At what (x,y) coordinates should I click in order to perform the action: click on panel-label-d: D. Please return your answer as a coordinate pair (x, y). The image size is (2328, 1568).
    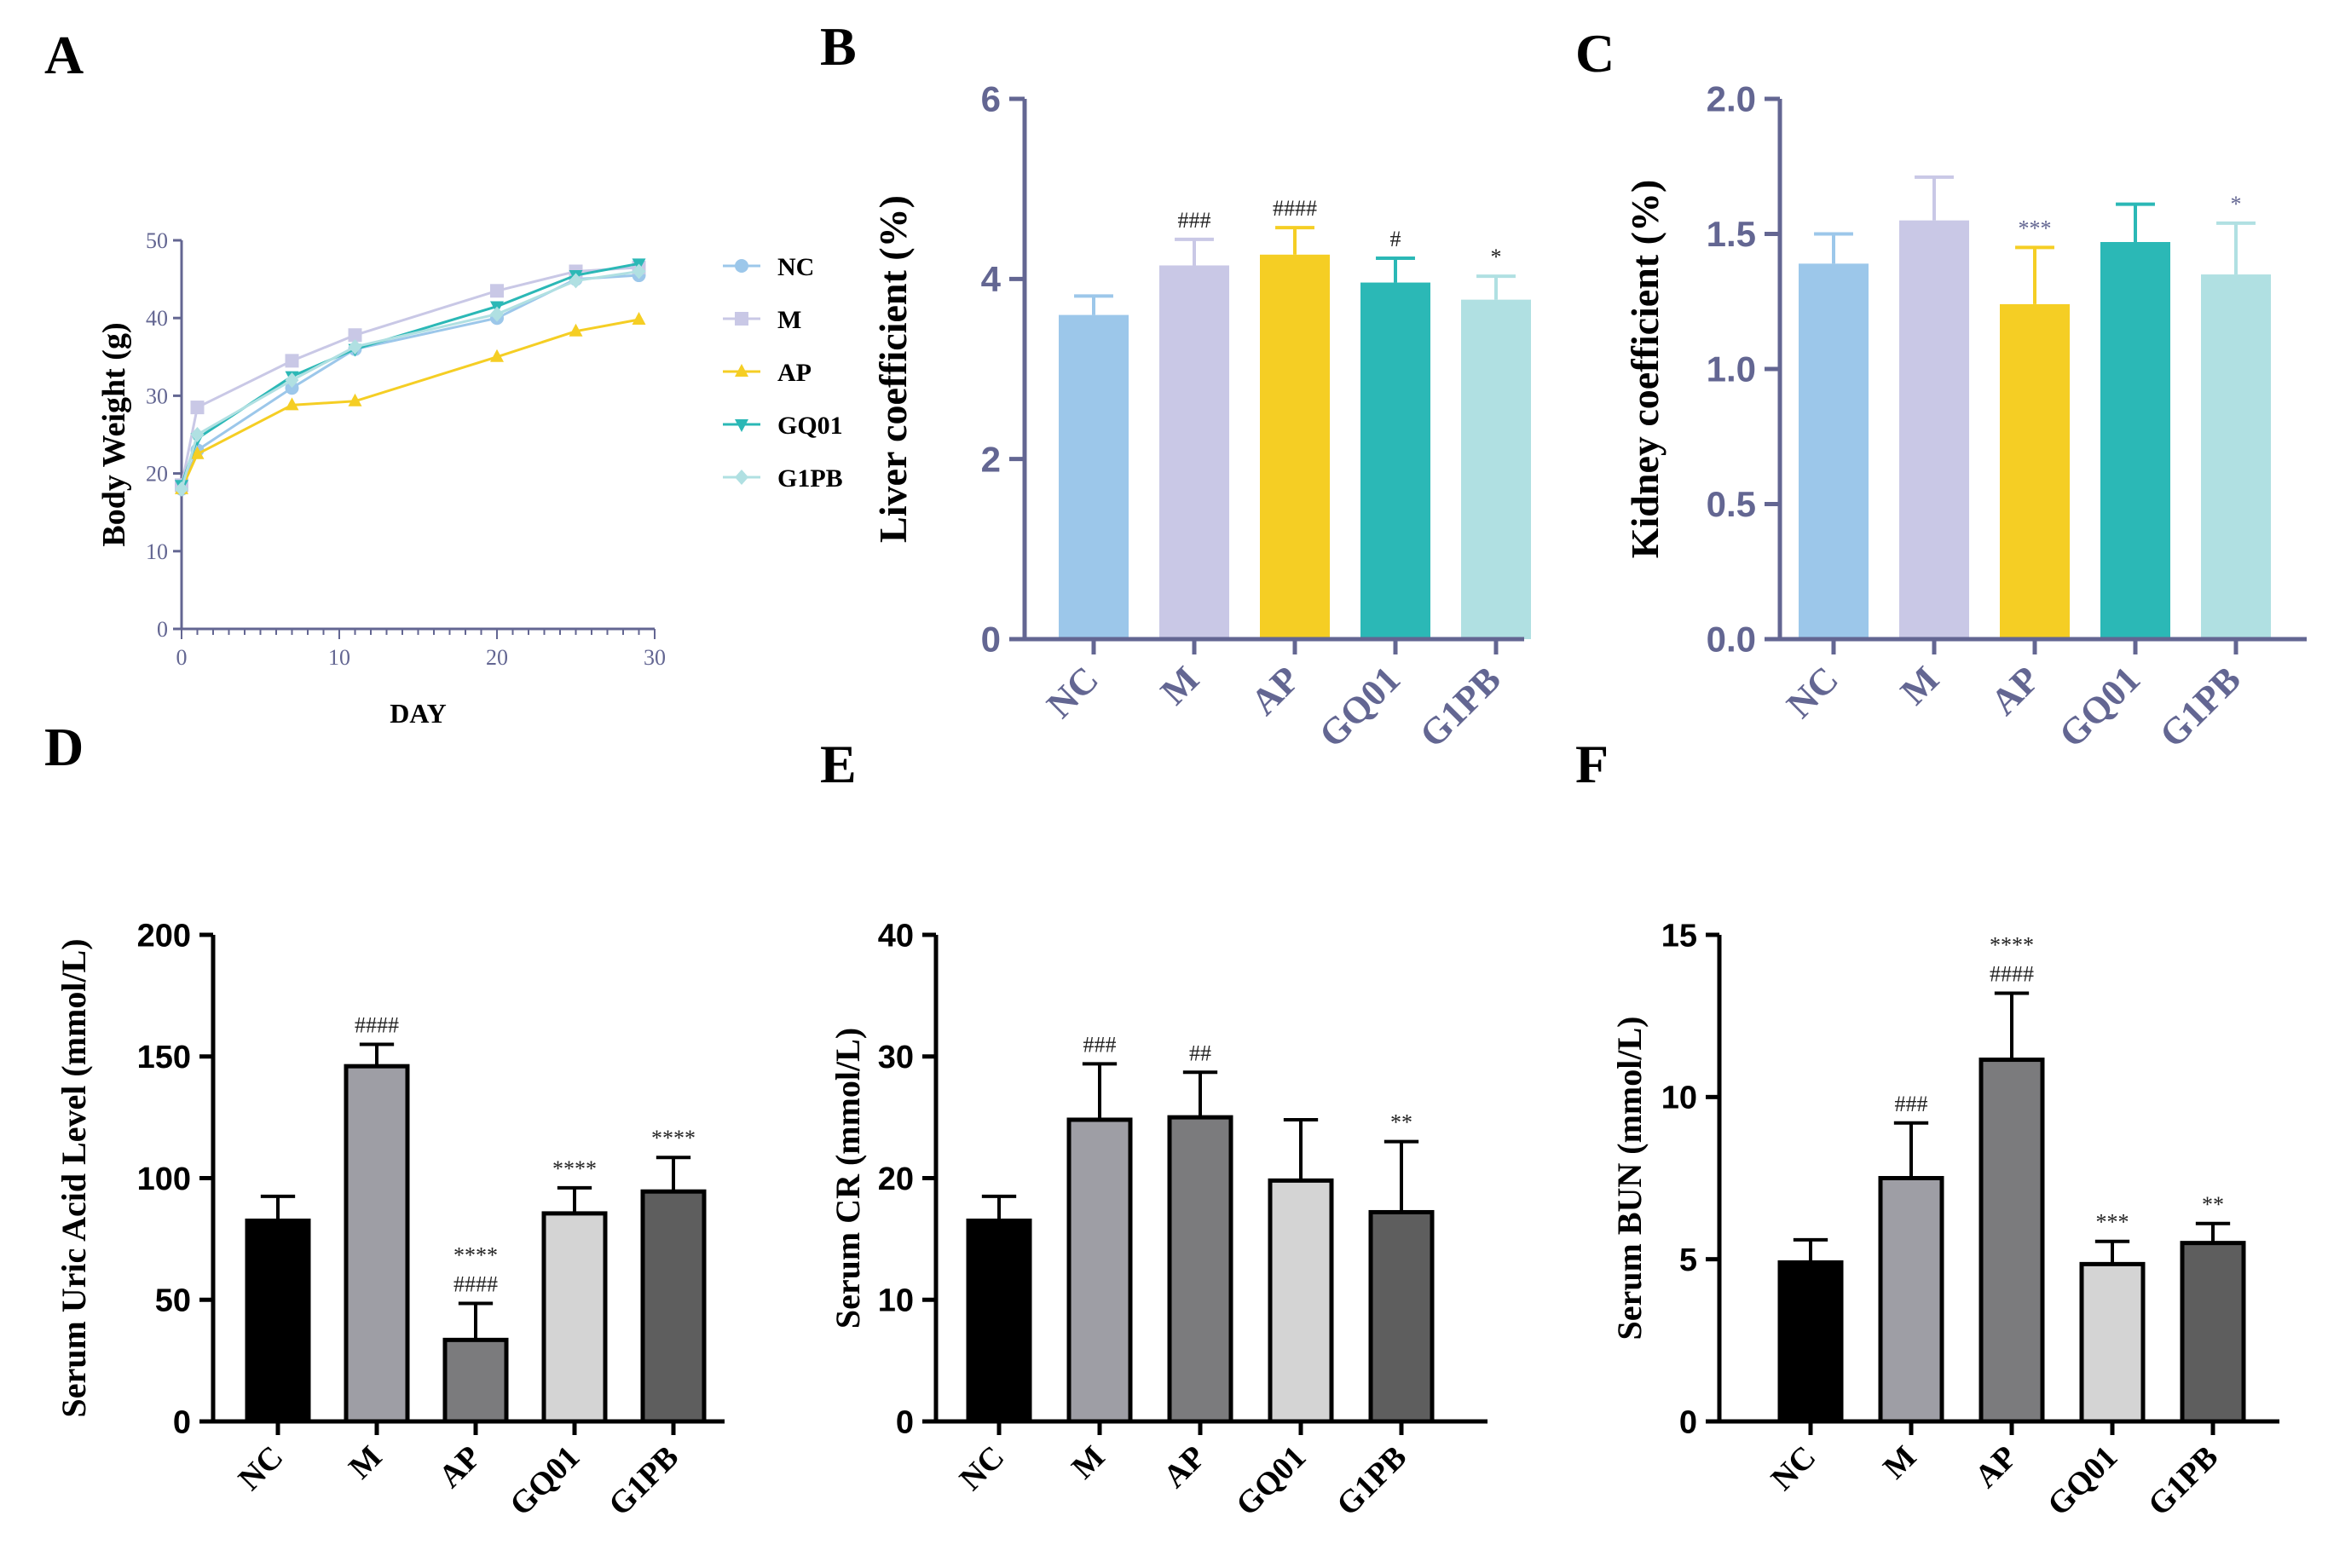
    Looking at the image, I should click on (64, 747).